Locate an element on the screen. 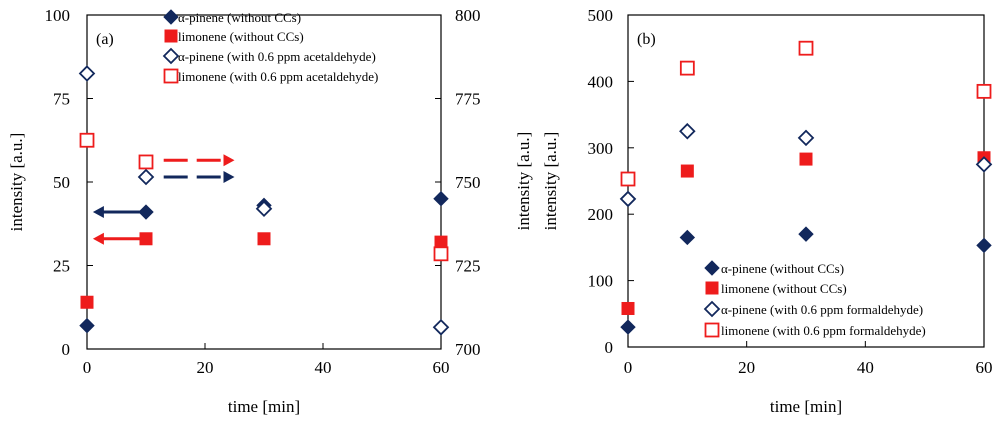 This screenshot has width=1000, height=422. y-tick-label: 400 is located at coordinates (601, 81).